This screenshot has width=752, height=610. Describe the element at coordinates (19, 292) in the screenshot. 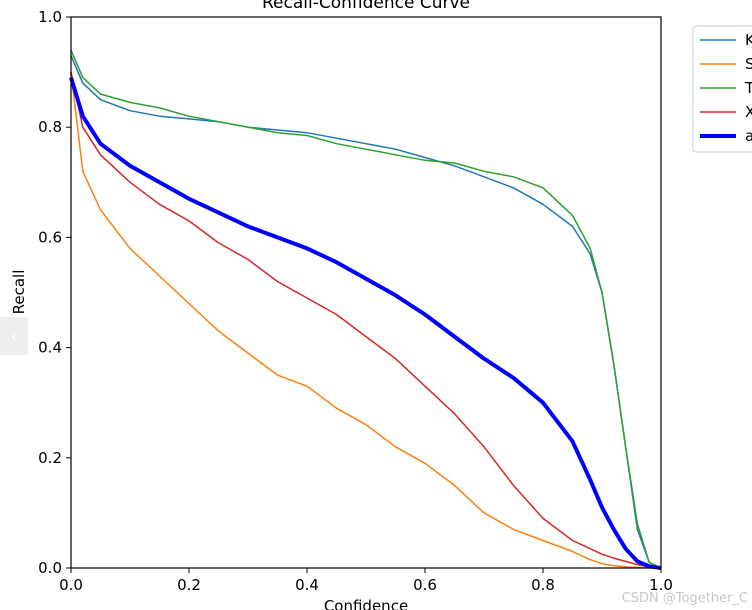

I see `y-axis-title: Recall` at that location.